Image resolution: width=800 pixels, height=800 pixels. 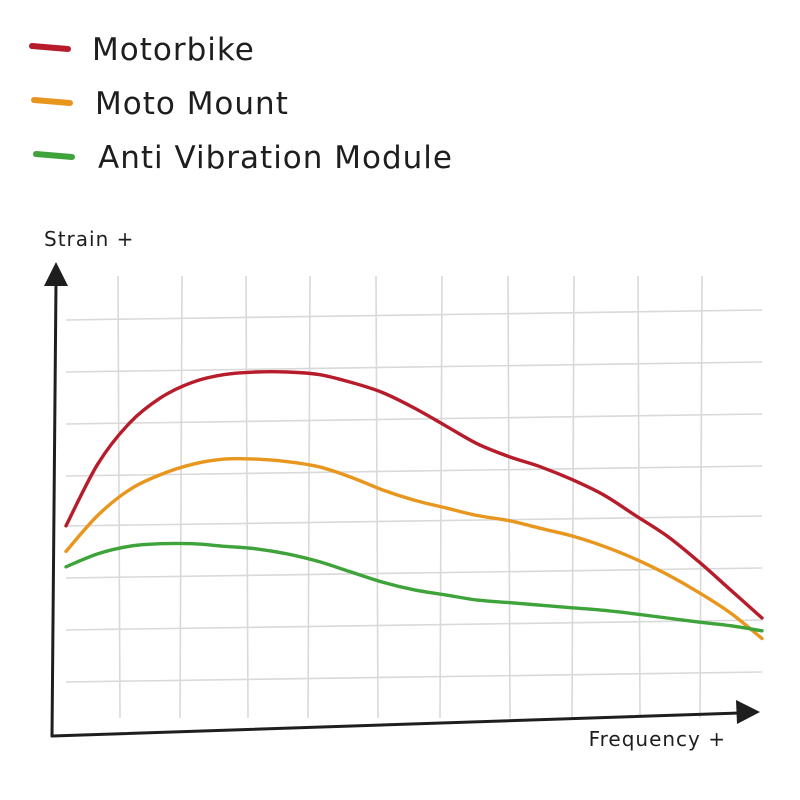 I want to click on y-axis-label: Strain +, so click(x=89, y=239).